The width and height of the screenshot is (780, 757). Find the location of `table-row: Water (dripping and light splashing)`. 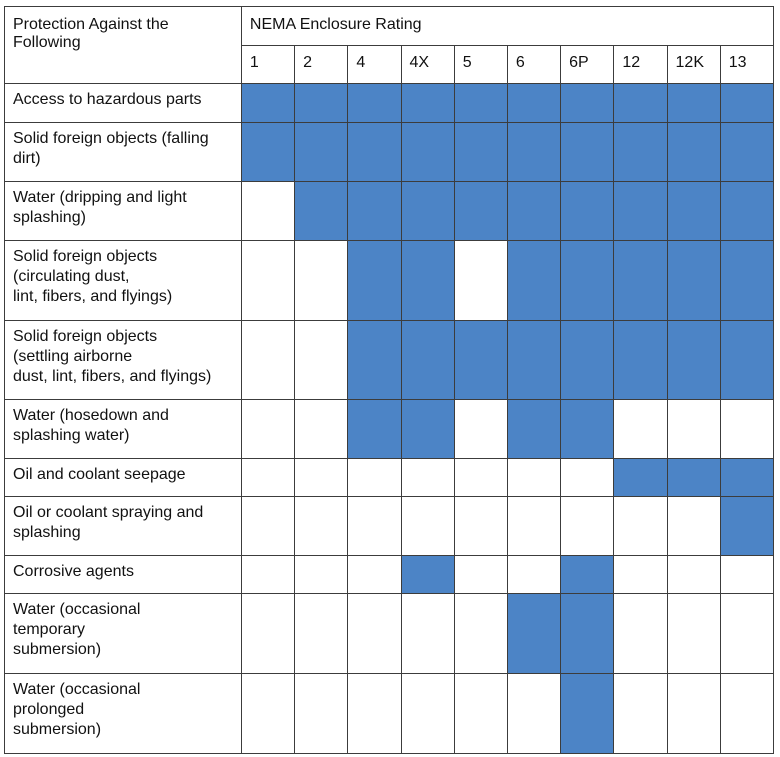

table-row: Water (dripping and light splashing) is located at coordinates (389, 211).